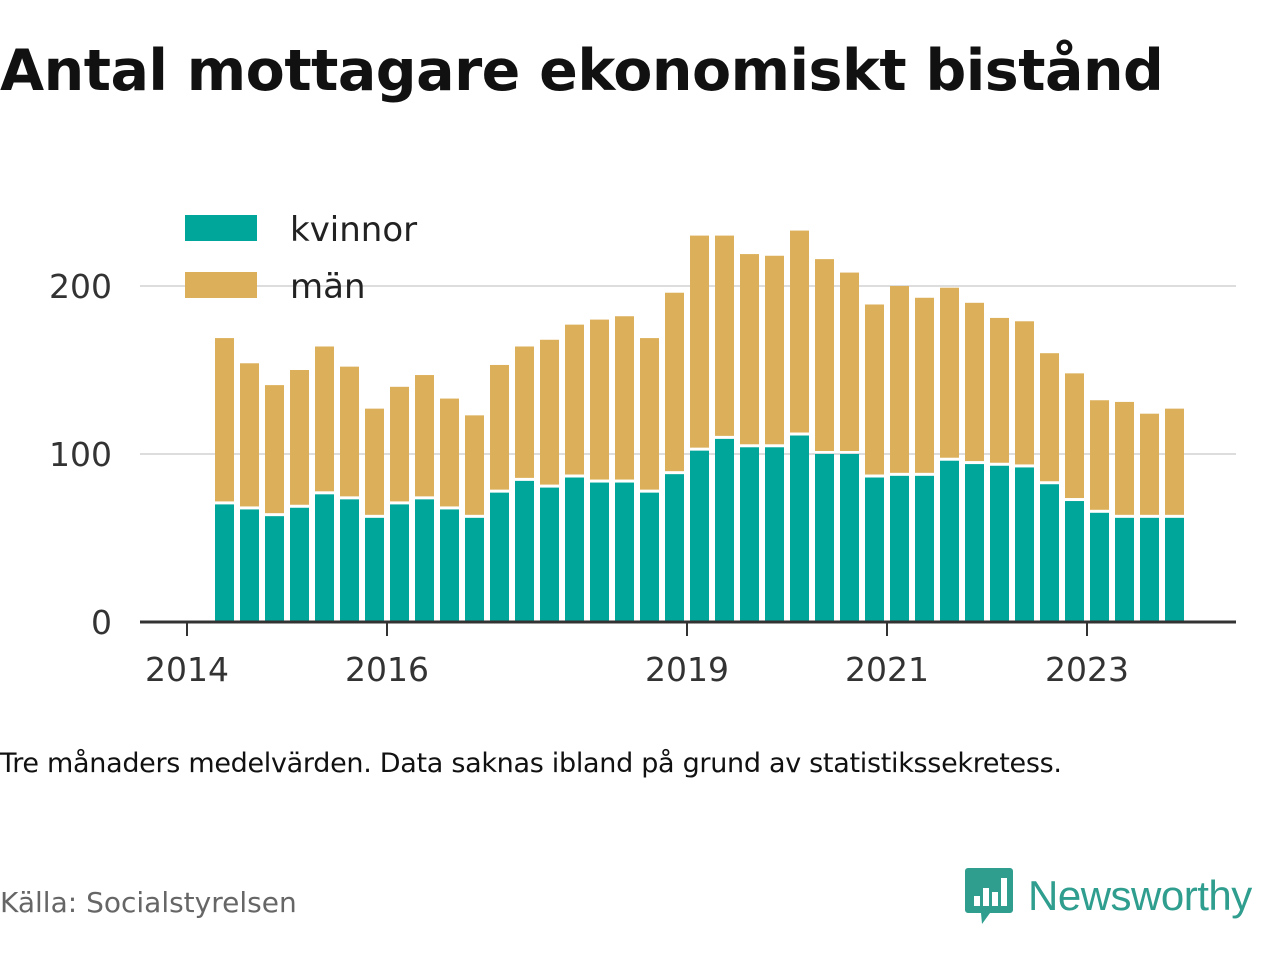  Describe the element at coordinates (899, 548) in the screenshot. I see `bar-kvinnor-2021-Q1` at that location.